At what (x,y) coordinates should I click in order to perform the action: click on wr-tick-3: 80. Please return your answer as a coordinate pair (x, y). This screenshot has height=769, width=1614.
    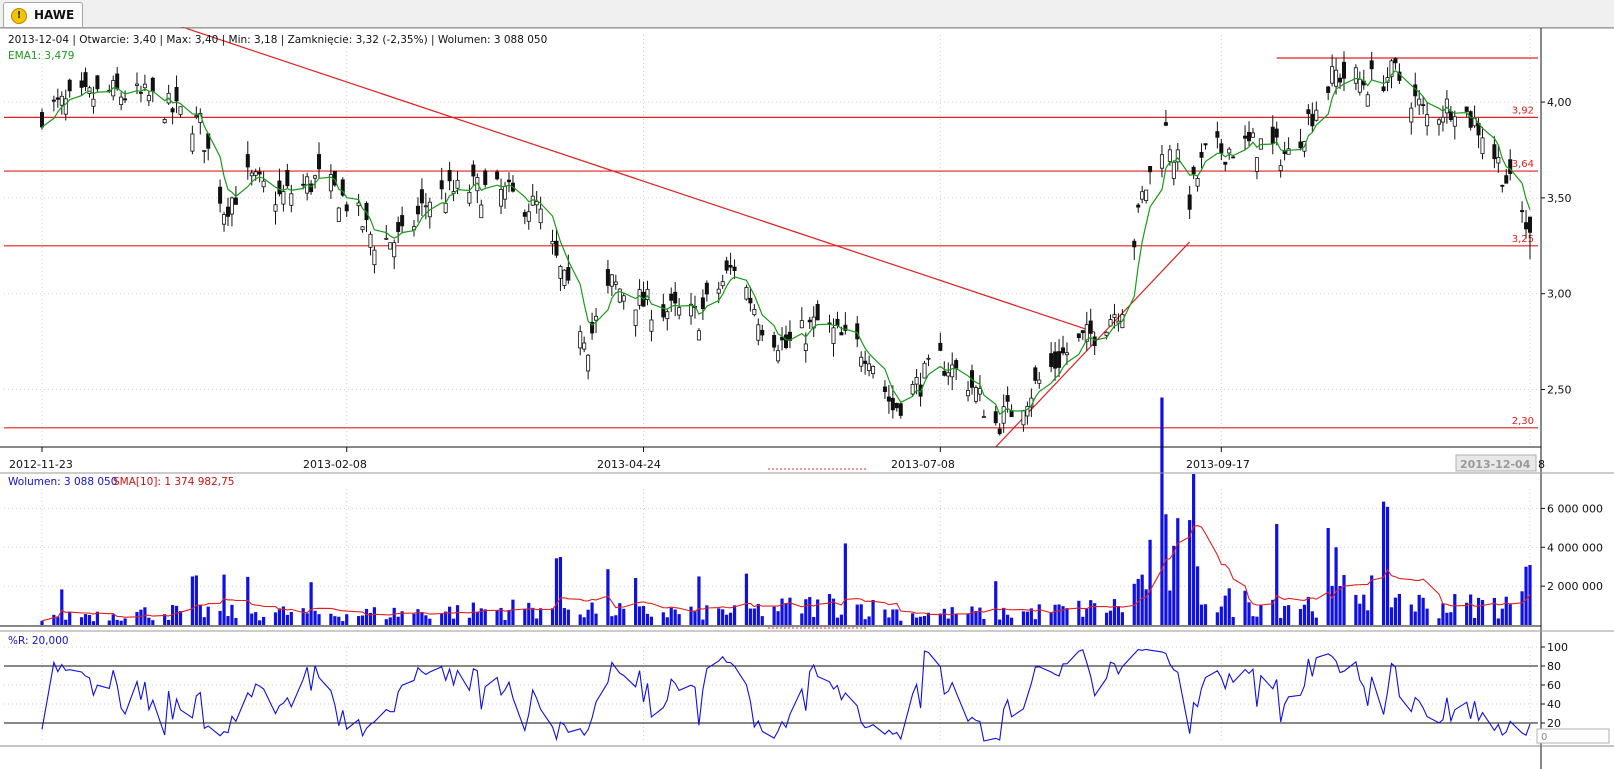
    Looking at the image, I should click on (1554, 666).